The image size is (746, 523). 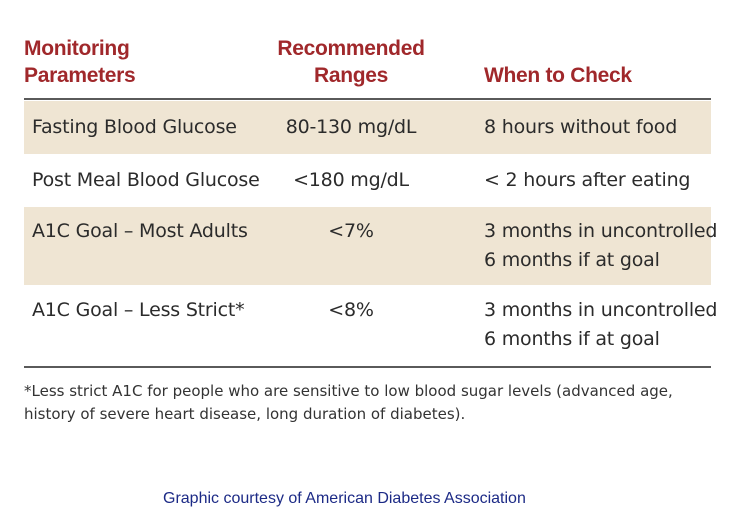 I want to click on row-range: 80-130 mg/dL, so click(x=351, y=127).